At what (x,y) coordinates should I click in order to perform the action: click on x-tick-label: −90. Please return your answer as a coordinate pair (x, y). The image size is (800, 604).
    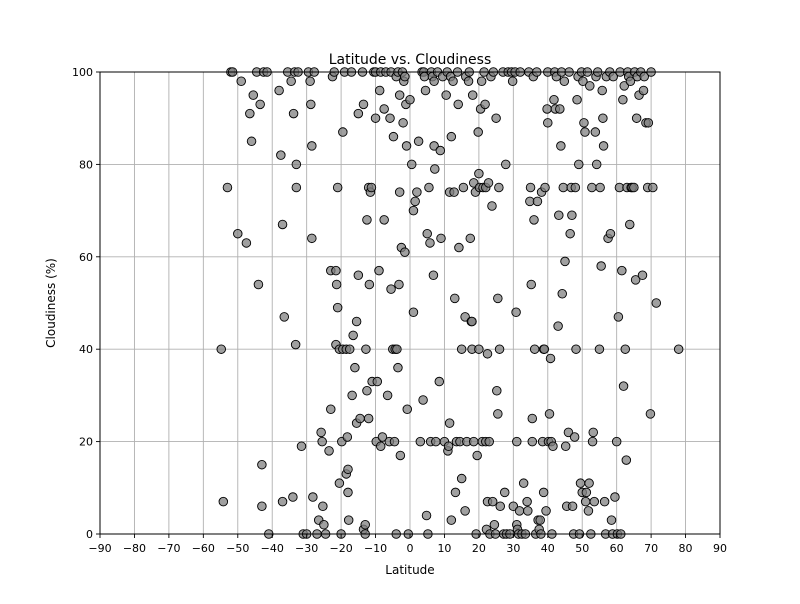
    Looking at the image, I should click on (99, 548).